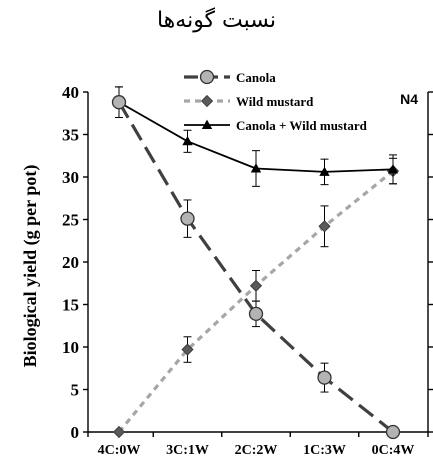 Image resolution: width=433 pixels, height=467 pixels. Describe the element at coordinates (187, 450) in the screenshot. I see `x-tick-label: 3C:1W` at that location.